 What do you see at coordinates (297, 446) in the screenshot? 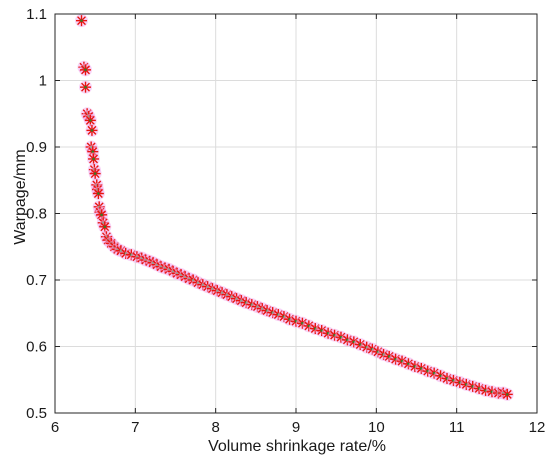
I see `x-axis-label: Volume shrinkage rate/%` at bounding box center [297, 446].